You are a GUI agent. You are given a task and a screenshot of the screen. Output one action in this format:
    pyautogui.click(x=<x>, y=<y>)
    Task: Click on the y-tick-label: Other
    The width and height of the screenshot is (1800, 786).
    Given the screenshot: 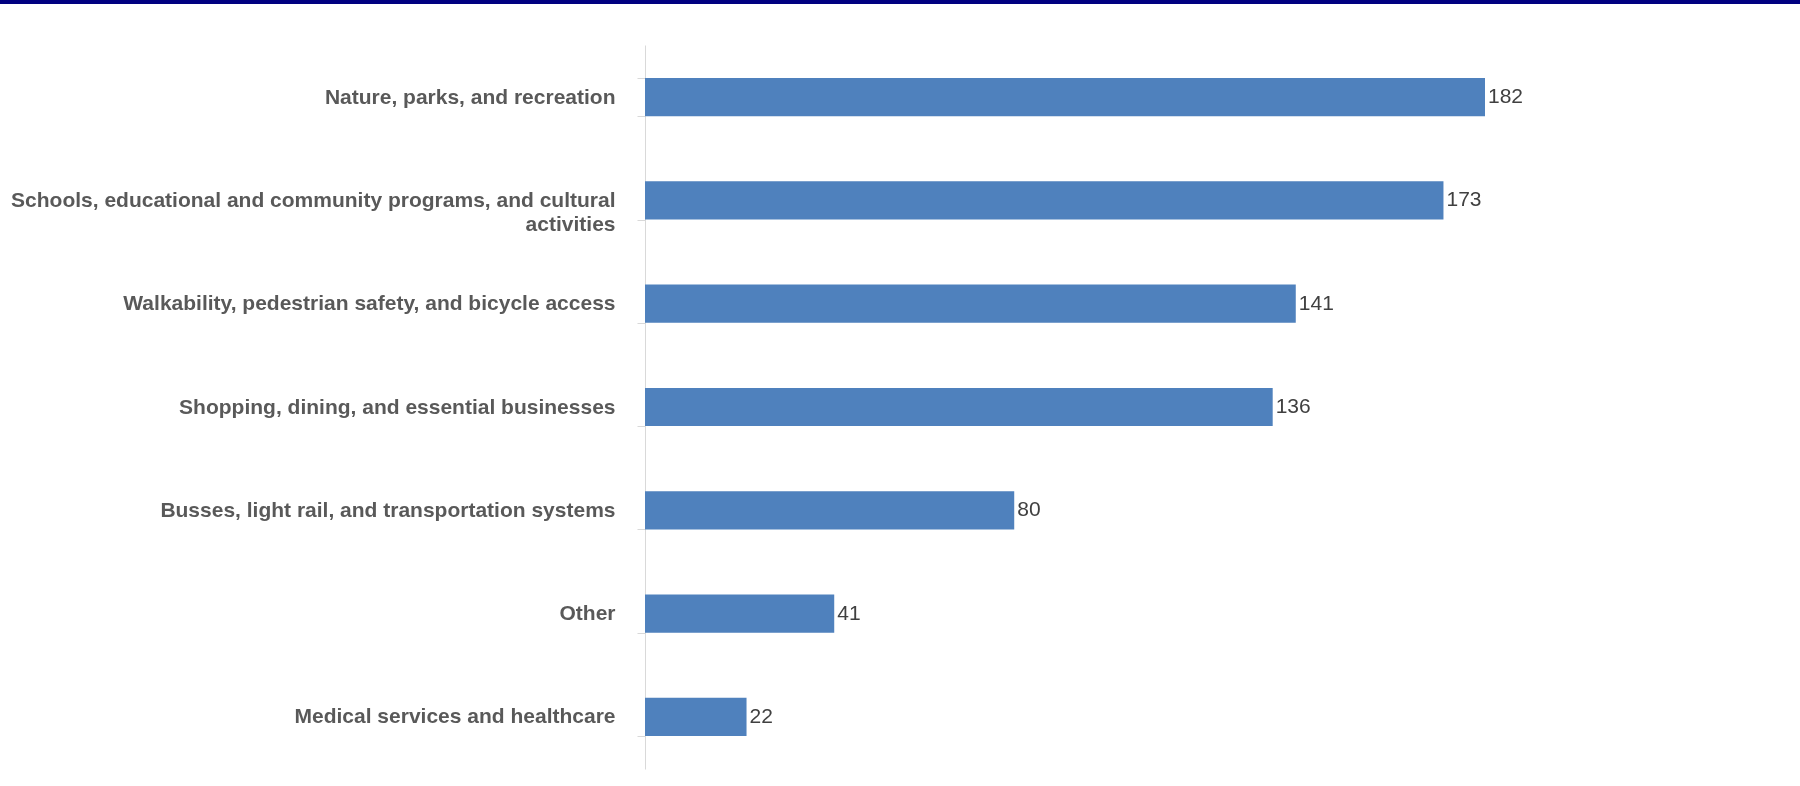 What is the action you would take?
    pyautogui.click(x=587, y=613)
    